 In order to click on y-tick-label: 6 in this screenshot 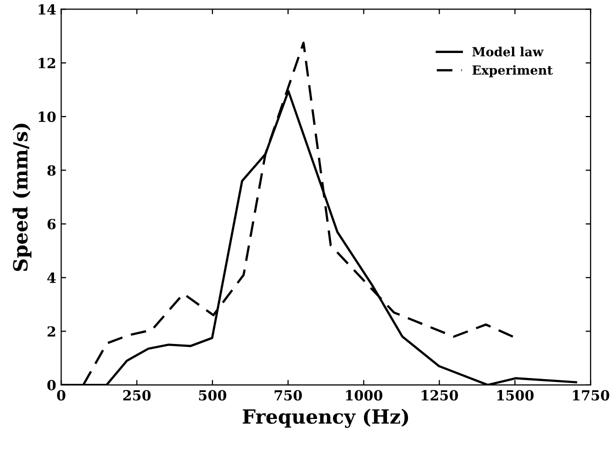, I will do `click(52, 224)`.